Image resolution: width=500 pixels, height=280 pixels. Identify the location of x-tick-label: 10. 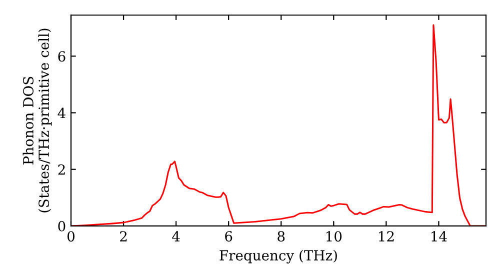
(334, 236).